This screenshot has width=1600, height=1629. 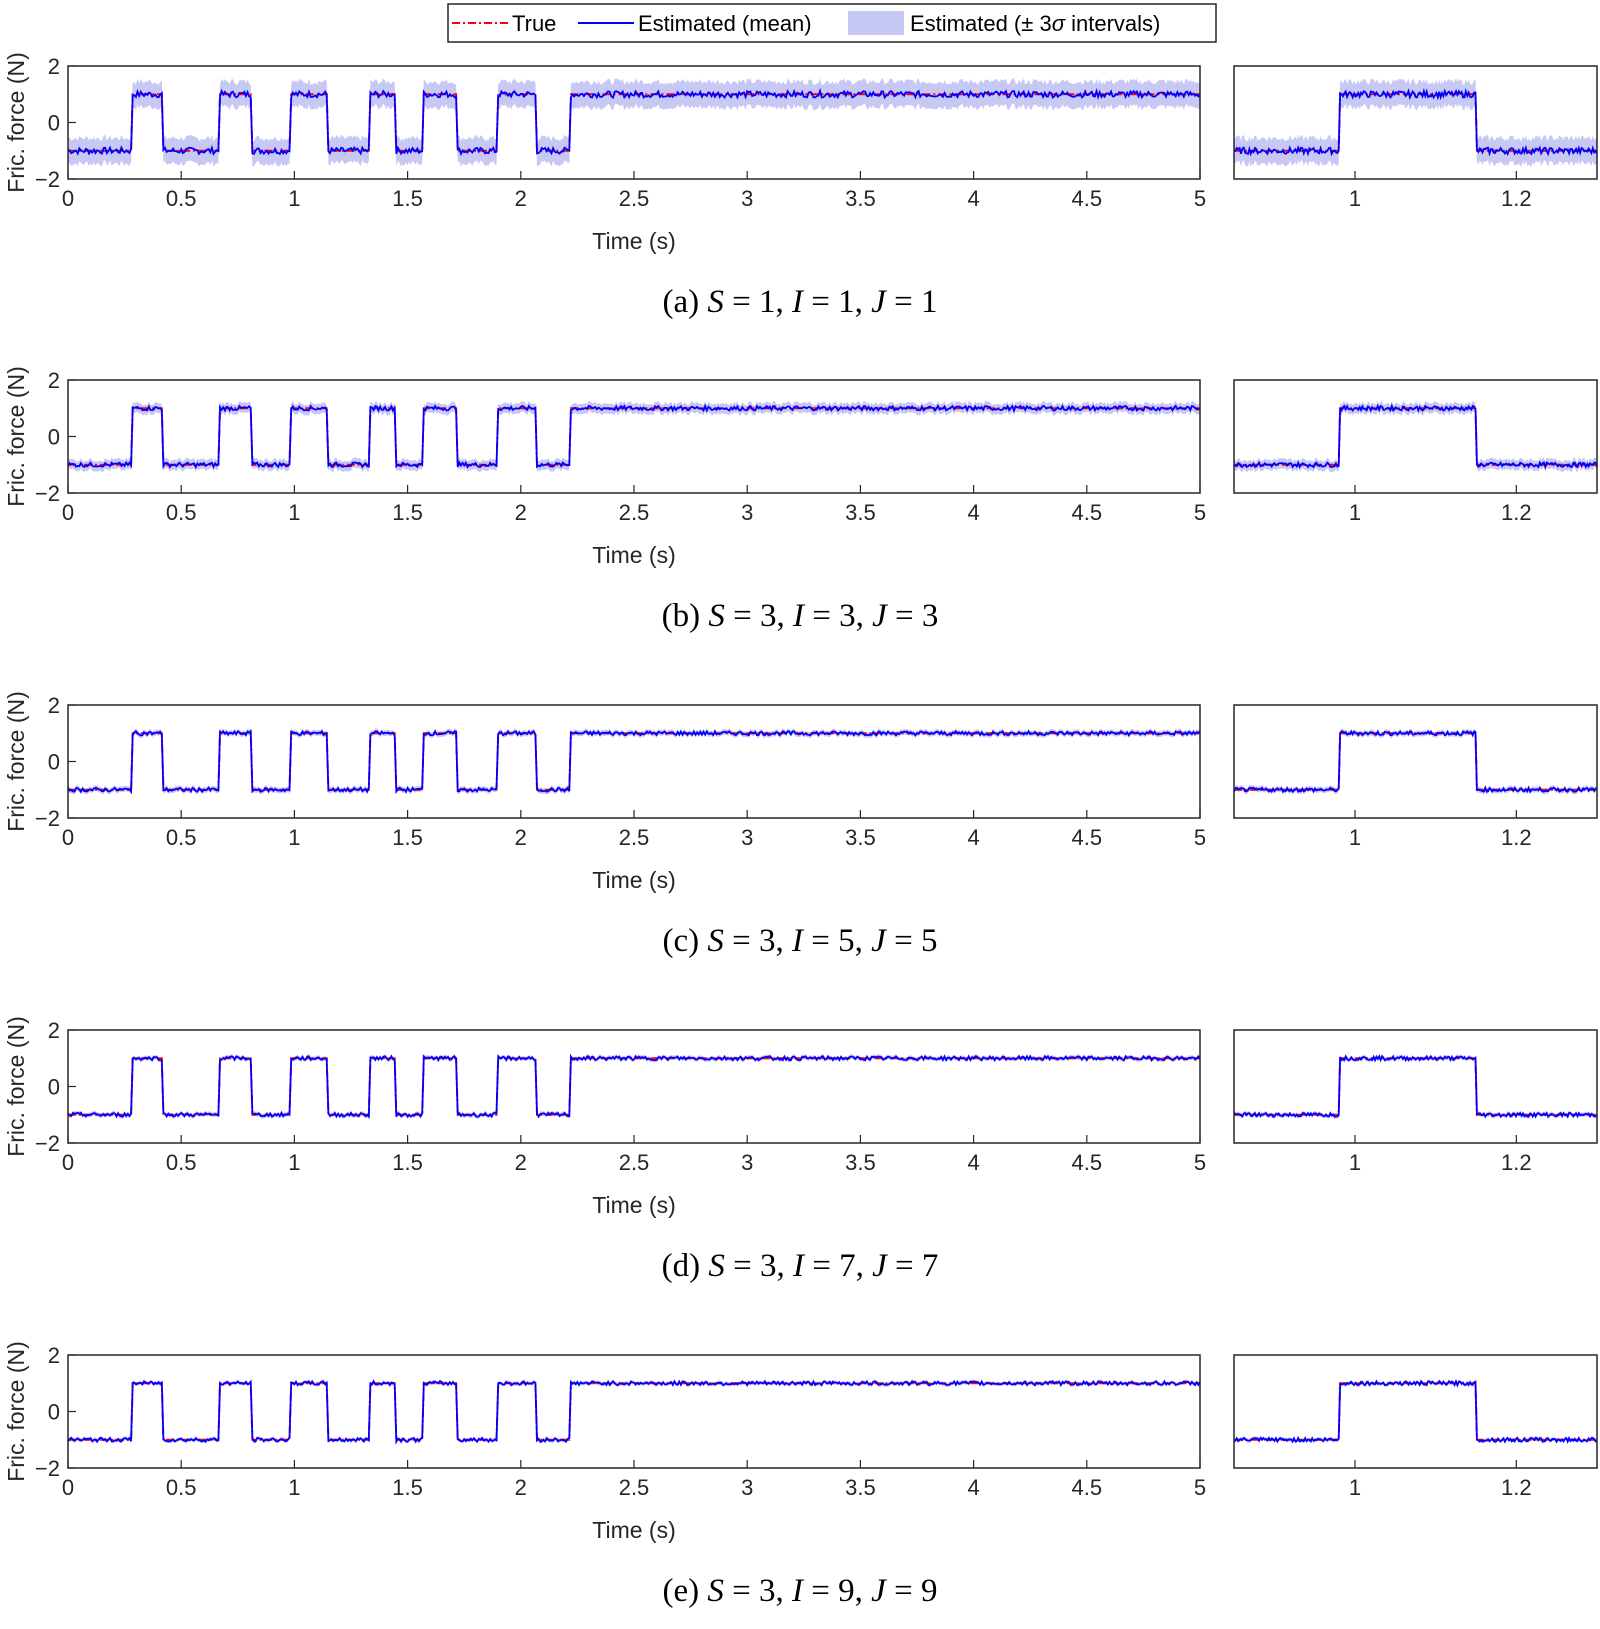 What do you see at coordinates (725, 23) in the screenshot?
I see `legend-mean-label: Estimated (mean)` at bounding box center [725, 23].